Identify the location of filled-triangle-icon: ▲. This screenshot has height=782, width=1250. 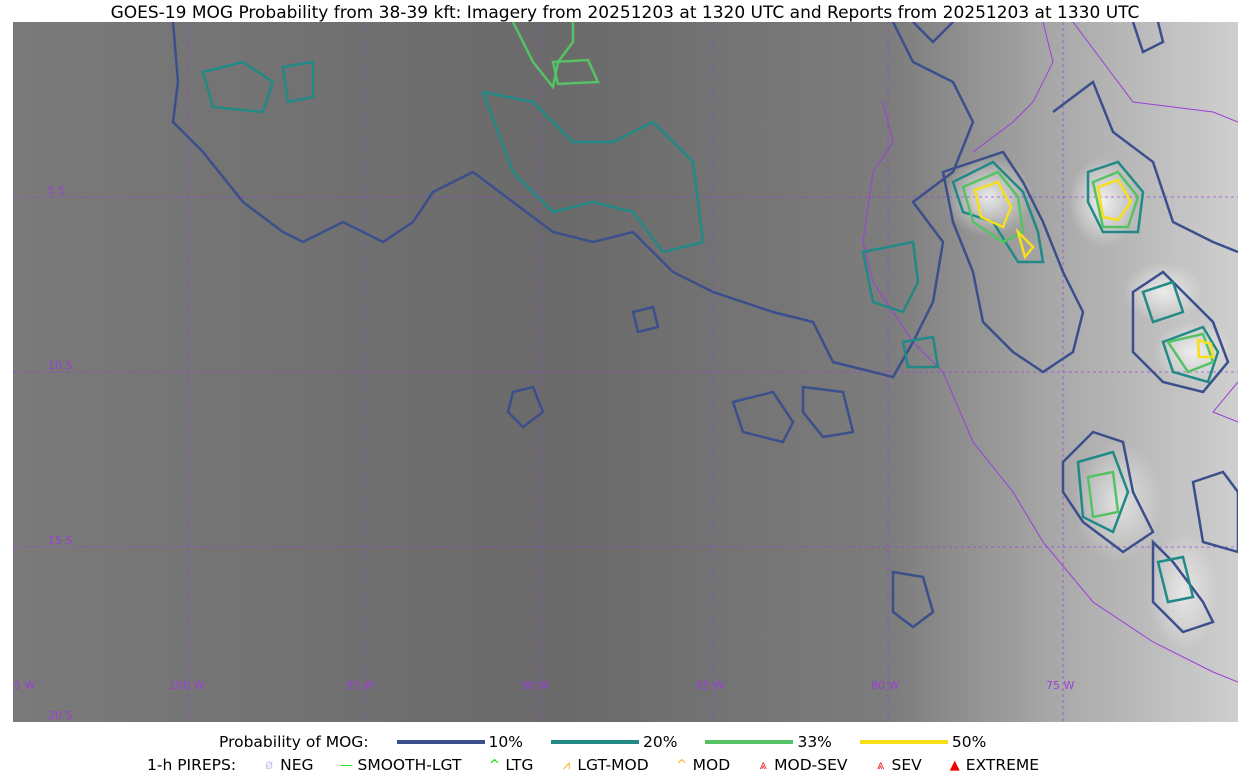
(954, 765).